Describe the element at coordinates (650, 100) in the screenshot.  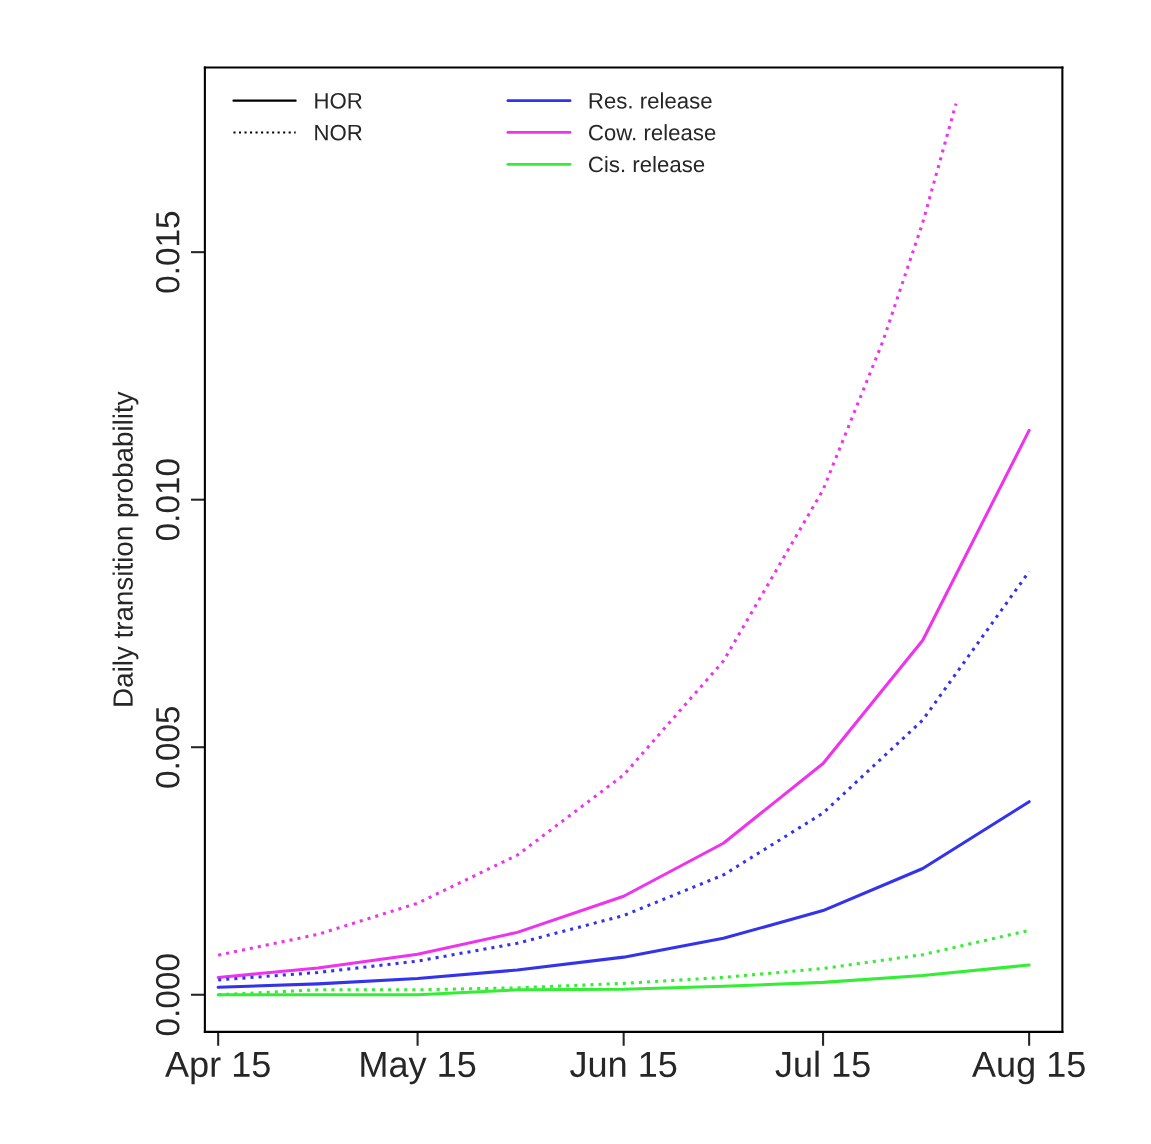
I see `legend-label: Res. release` at that location.